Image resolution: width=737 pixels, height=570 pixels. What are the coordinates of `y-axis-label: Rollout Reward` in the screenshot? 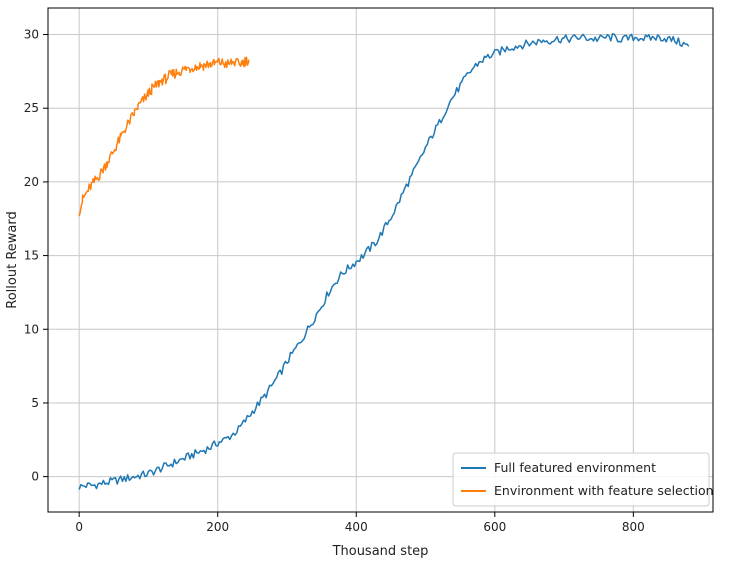 It's located at (12, 259).